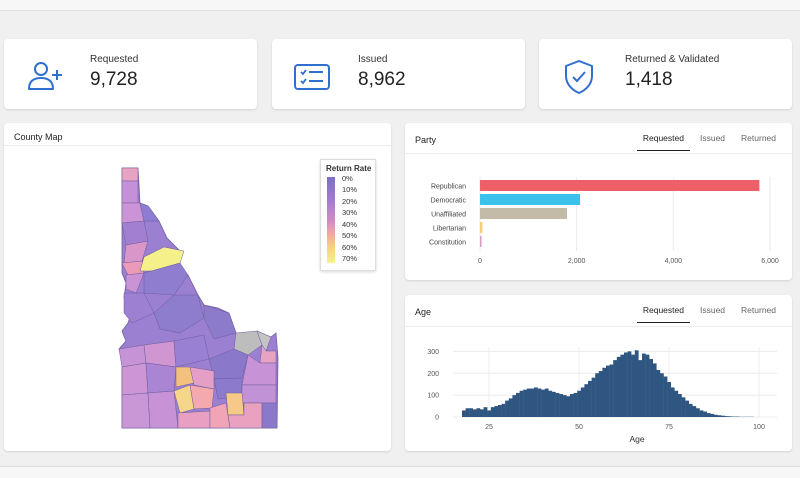 Image resolution: width=800 pixels, height=478 pixels. What do you see at coordinates (672, 59) in the screenshot?
I see `stat-label-returned: Returned & Validated` at bounding box center [672, 59].